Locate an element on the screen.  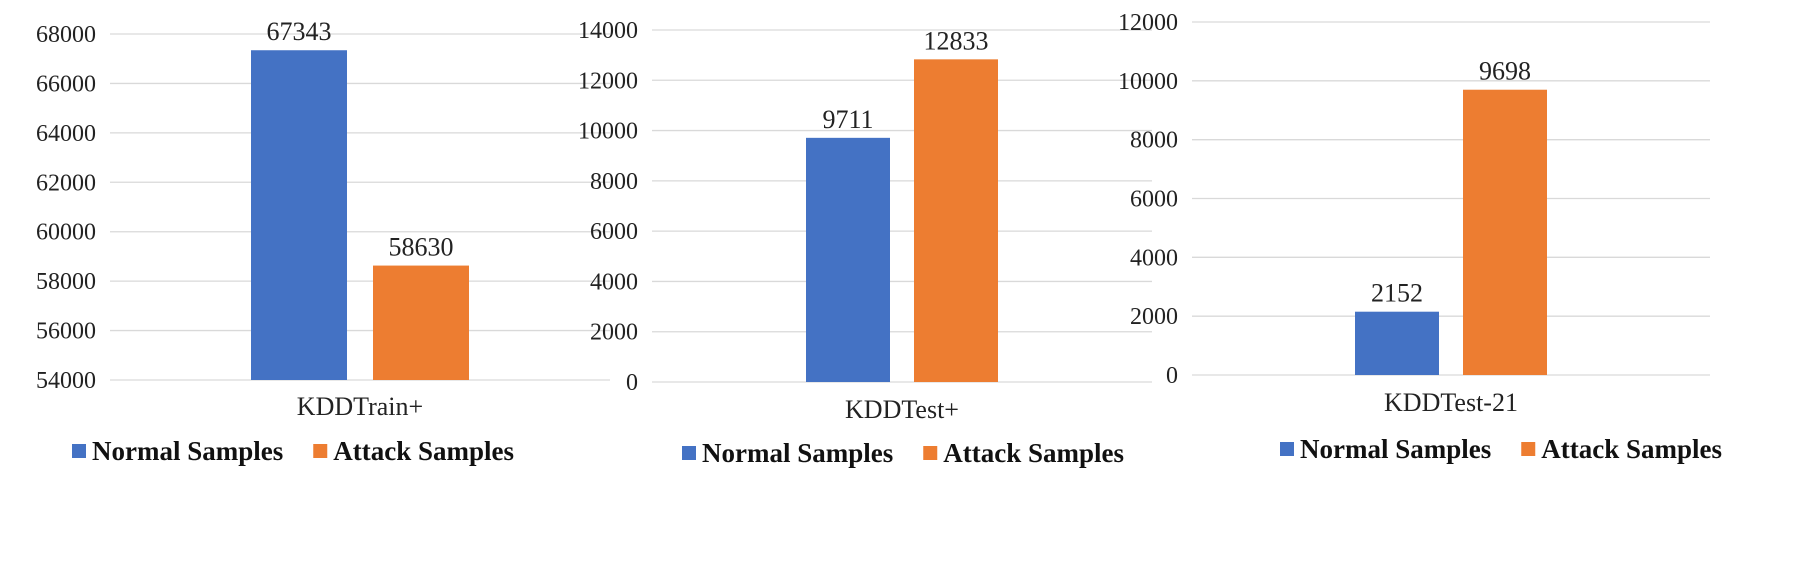
x-category-label: KDDTrain+ is located at coordinates (360, 406).